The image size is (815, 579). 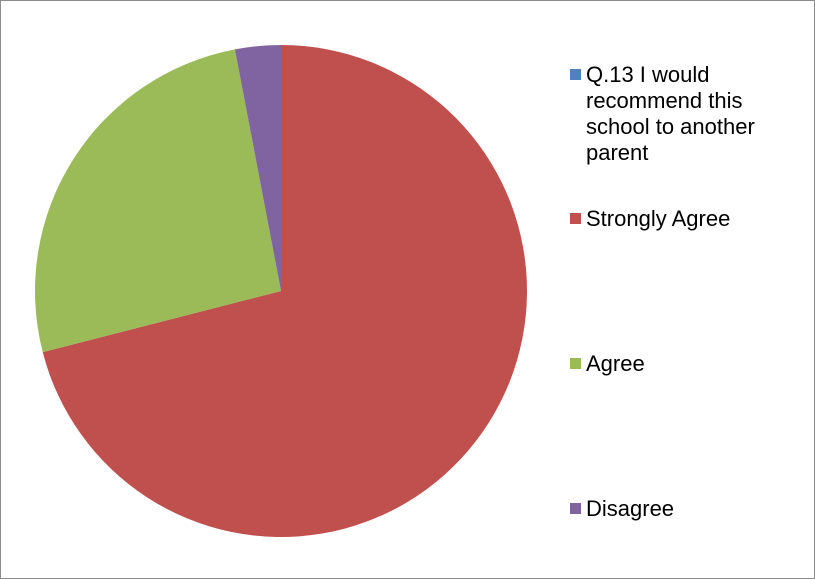 I want to click on legend-swatch-disagree, so click(x=575, y=508).